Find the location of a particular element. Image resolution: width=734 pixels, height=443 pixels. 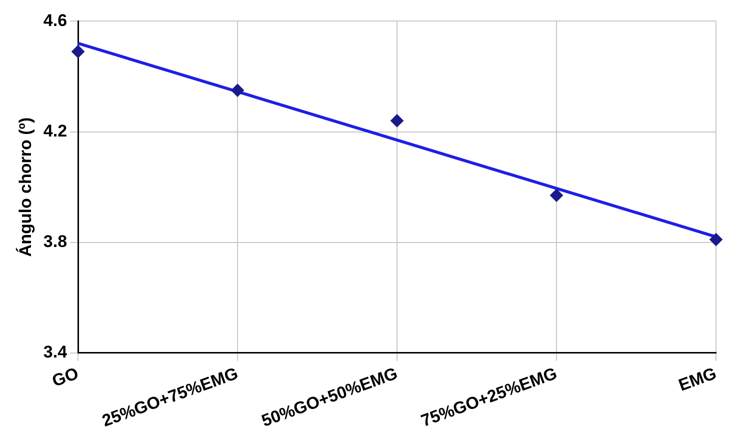

y-tick-label: 4.6 is located at coordinates (55, 20).